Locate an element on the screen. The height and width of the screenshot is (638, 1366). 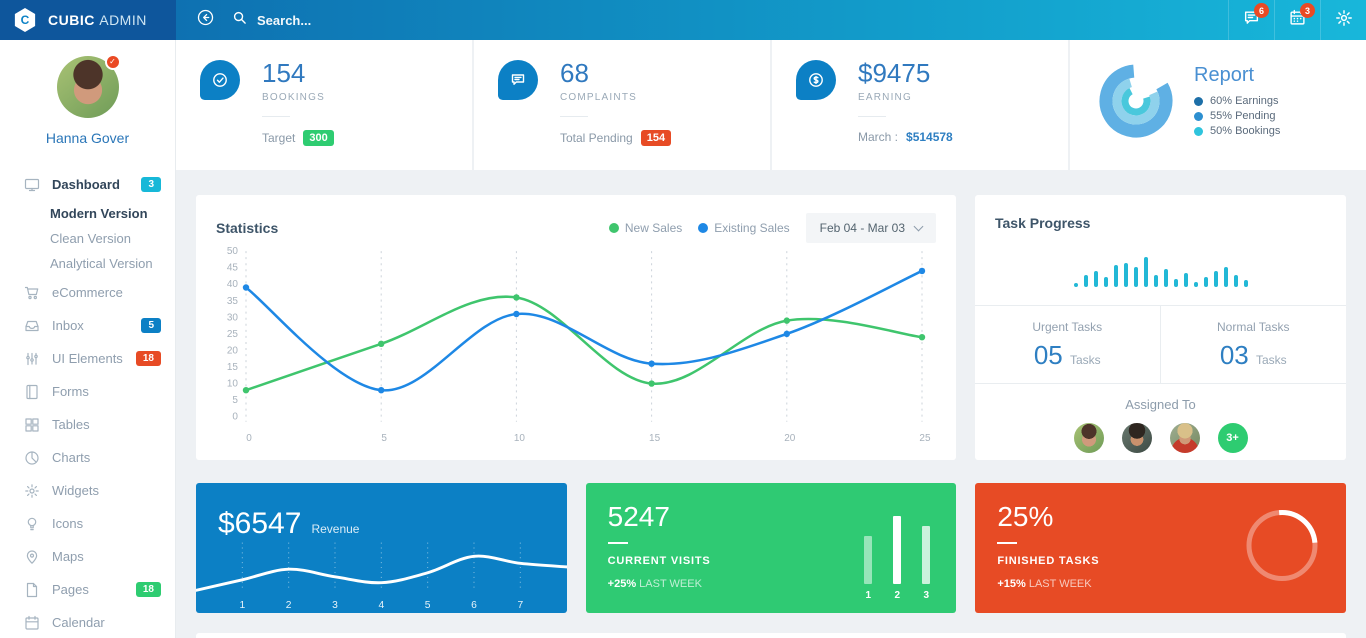
sidebar-item-dashboard: Dashboard 3 is located at coordinates (87, 184).